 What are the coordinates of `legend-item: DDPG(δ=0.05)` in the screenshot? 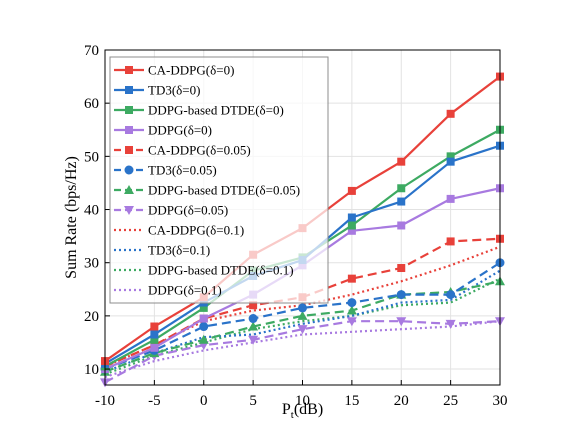 It's located at (171, 210).